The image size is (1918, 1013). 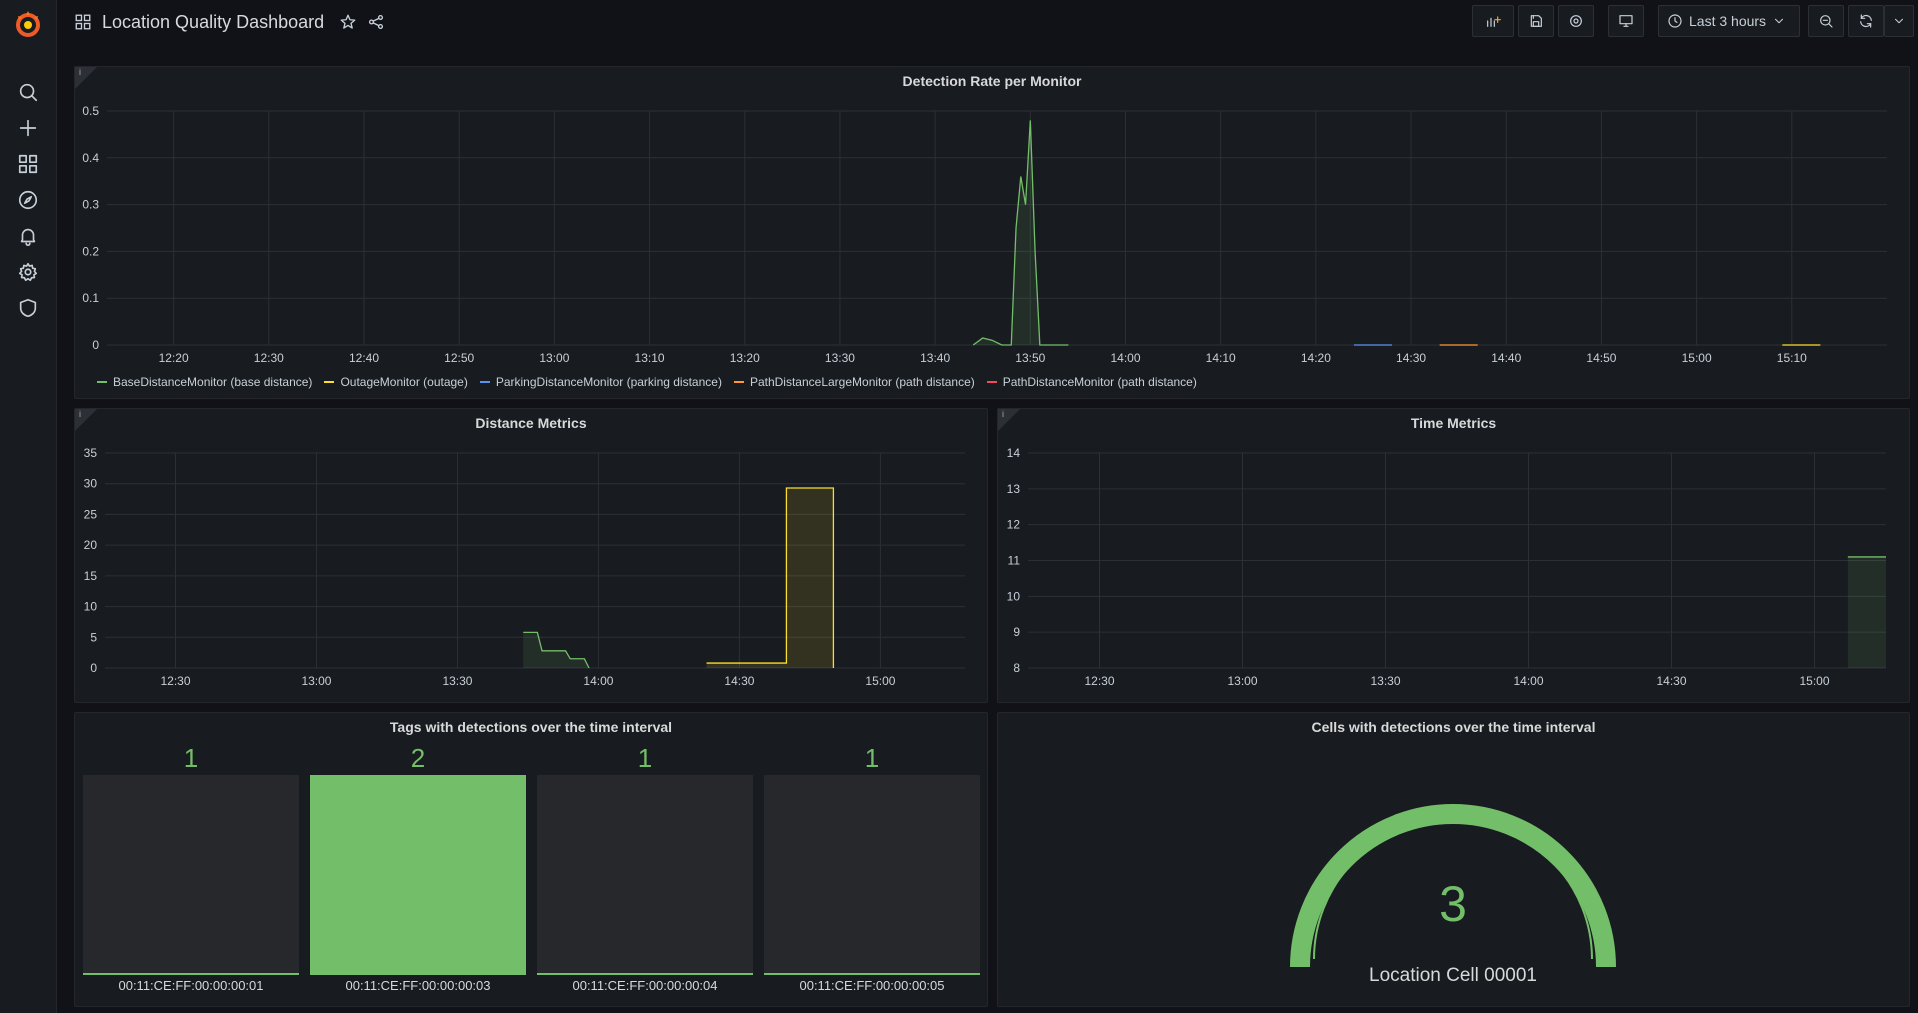 What do you see at coordinates (28, 308) in the screenshot?
I see `shield-icon` at bounding box center [28, 308].